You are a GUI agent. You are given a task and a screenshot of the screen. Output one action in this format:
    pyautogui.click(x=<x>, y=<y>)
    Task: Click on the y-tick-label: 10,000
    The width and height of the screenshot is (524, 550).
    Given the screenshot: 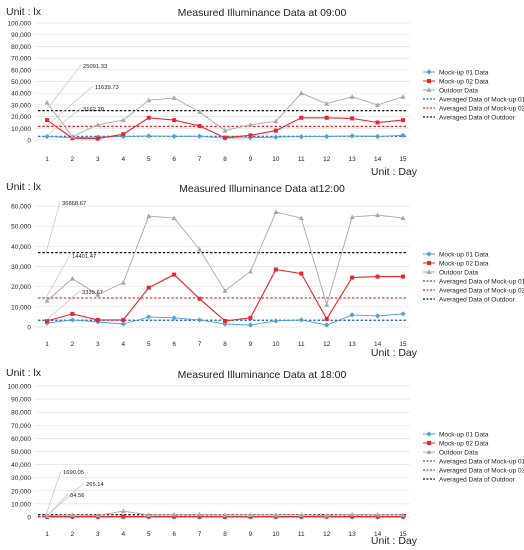 What is the action you would take?
    pyautogui.click(x=21, y=129)
    